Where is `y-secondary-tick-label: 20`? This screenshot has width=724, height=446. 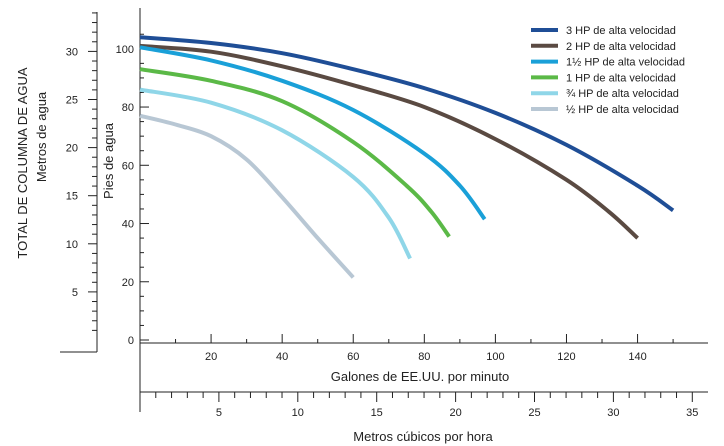 y-secondary-tick-label: 20 is located at coordinates (72, 149).